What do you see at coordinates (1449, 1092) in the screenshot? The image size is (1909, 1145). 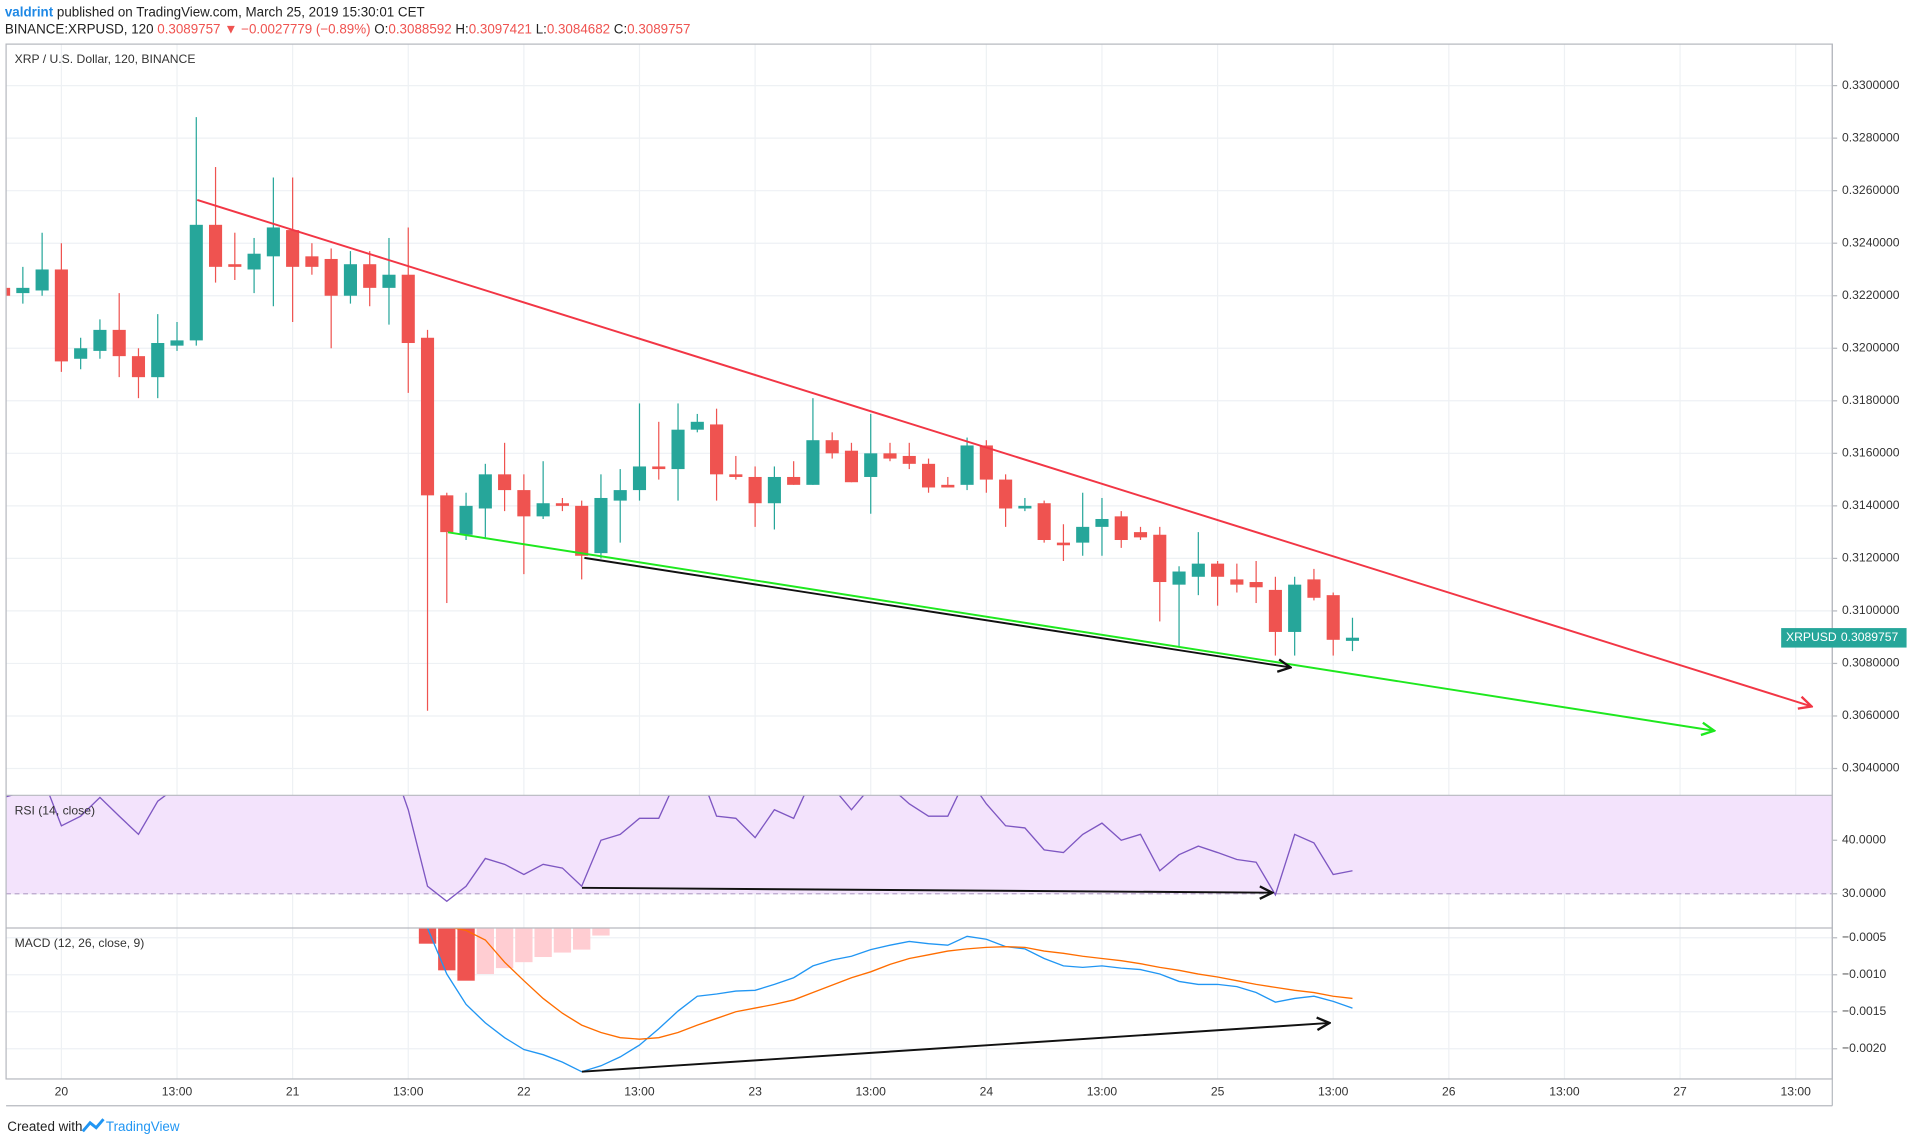 I see `x-tick-label: 26` at bounding box center [1449, 1092].